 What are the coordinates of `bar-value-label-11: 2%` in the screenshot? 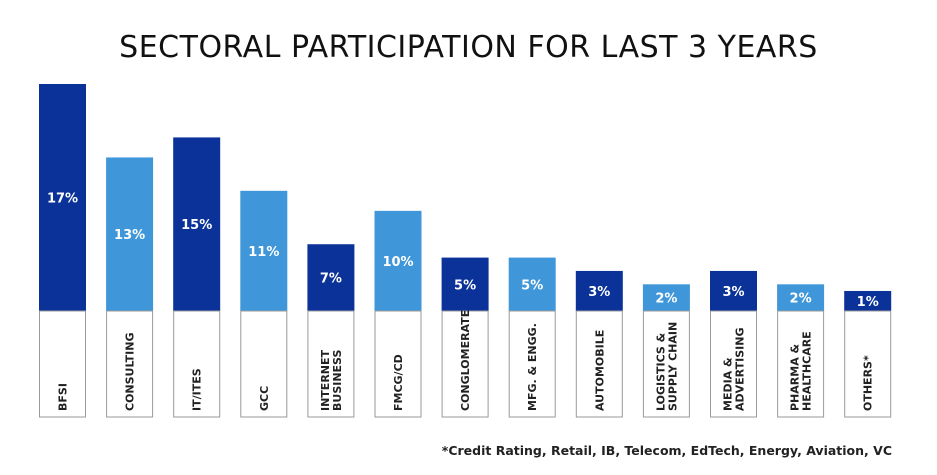 It's located at (801, 299).